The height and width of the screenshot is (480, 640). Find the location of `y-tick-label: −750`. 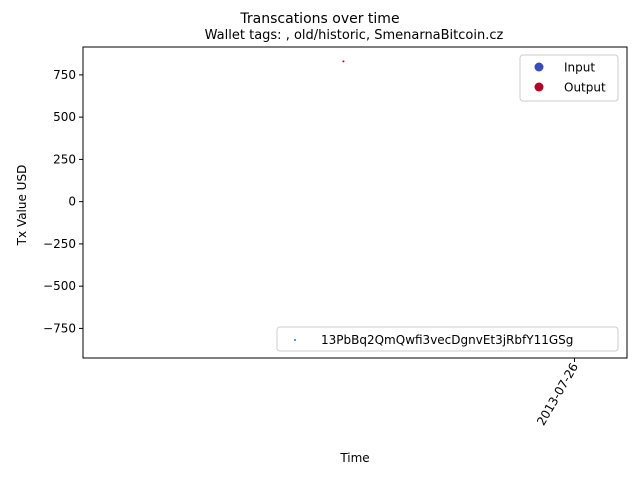

y-tick-label: −750 is located at coordinates (59, 328).